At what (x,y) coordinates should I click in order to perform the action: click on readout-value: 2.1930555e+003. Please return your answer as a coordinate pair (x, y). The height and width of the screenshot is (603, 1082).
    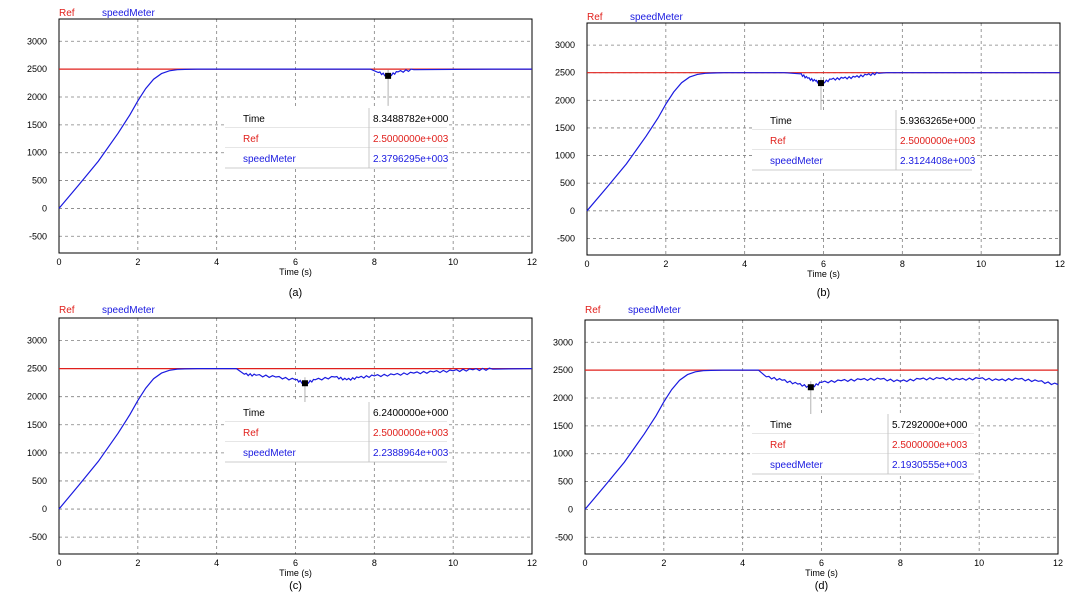
    Looking at the image, I should click on (930, 465).